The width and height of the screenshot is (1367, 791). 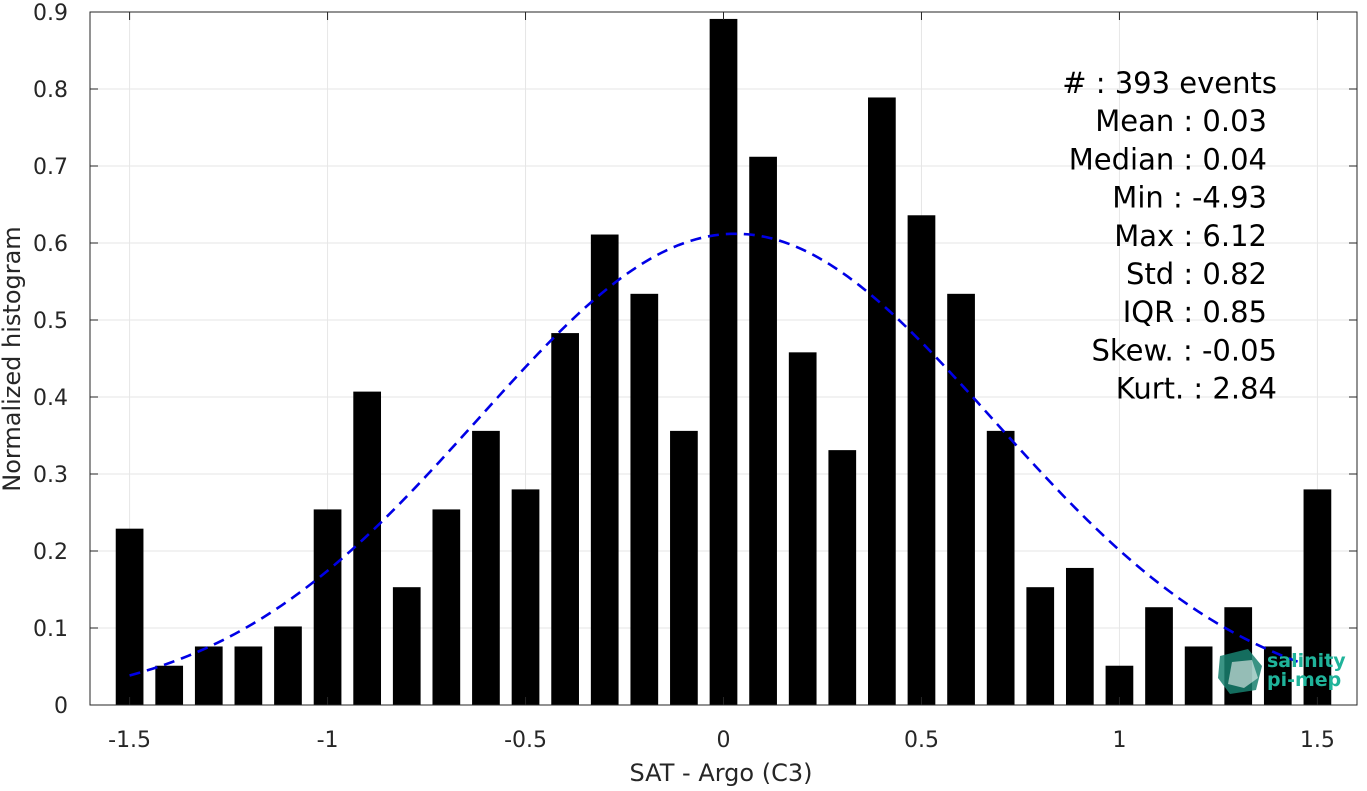 I want to click on y-axis-title: Normalized histogram, so click(x=13, y=358).